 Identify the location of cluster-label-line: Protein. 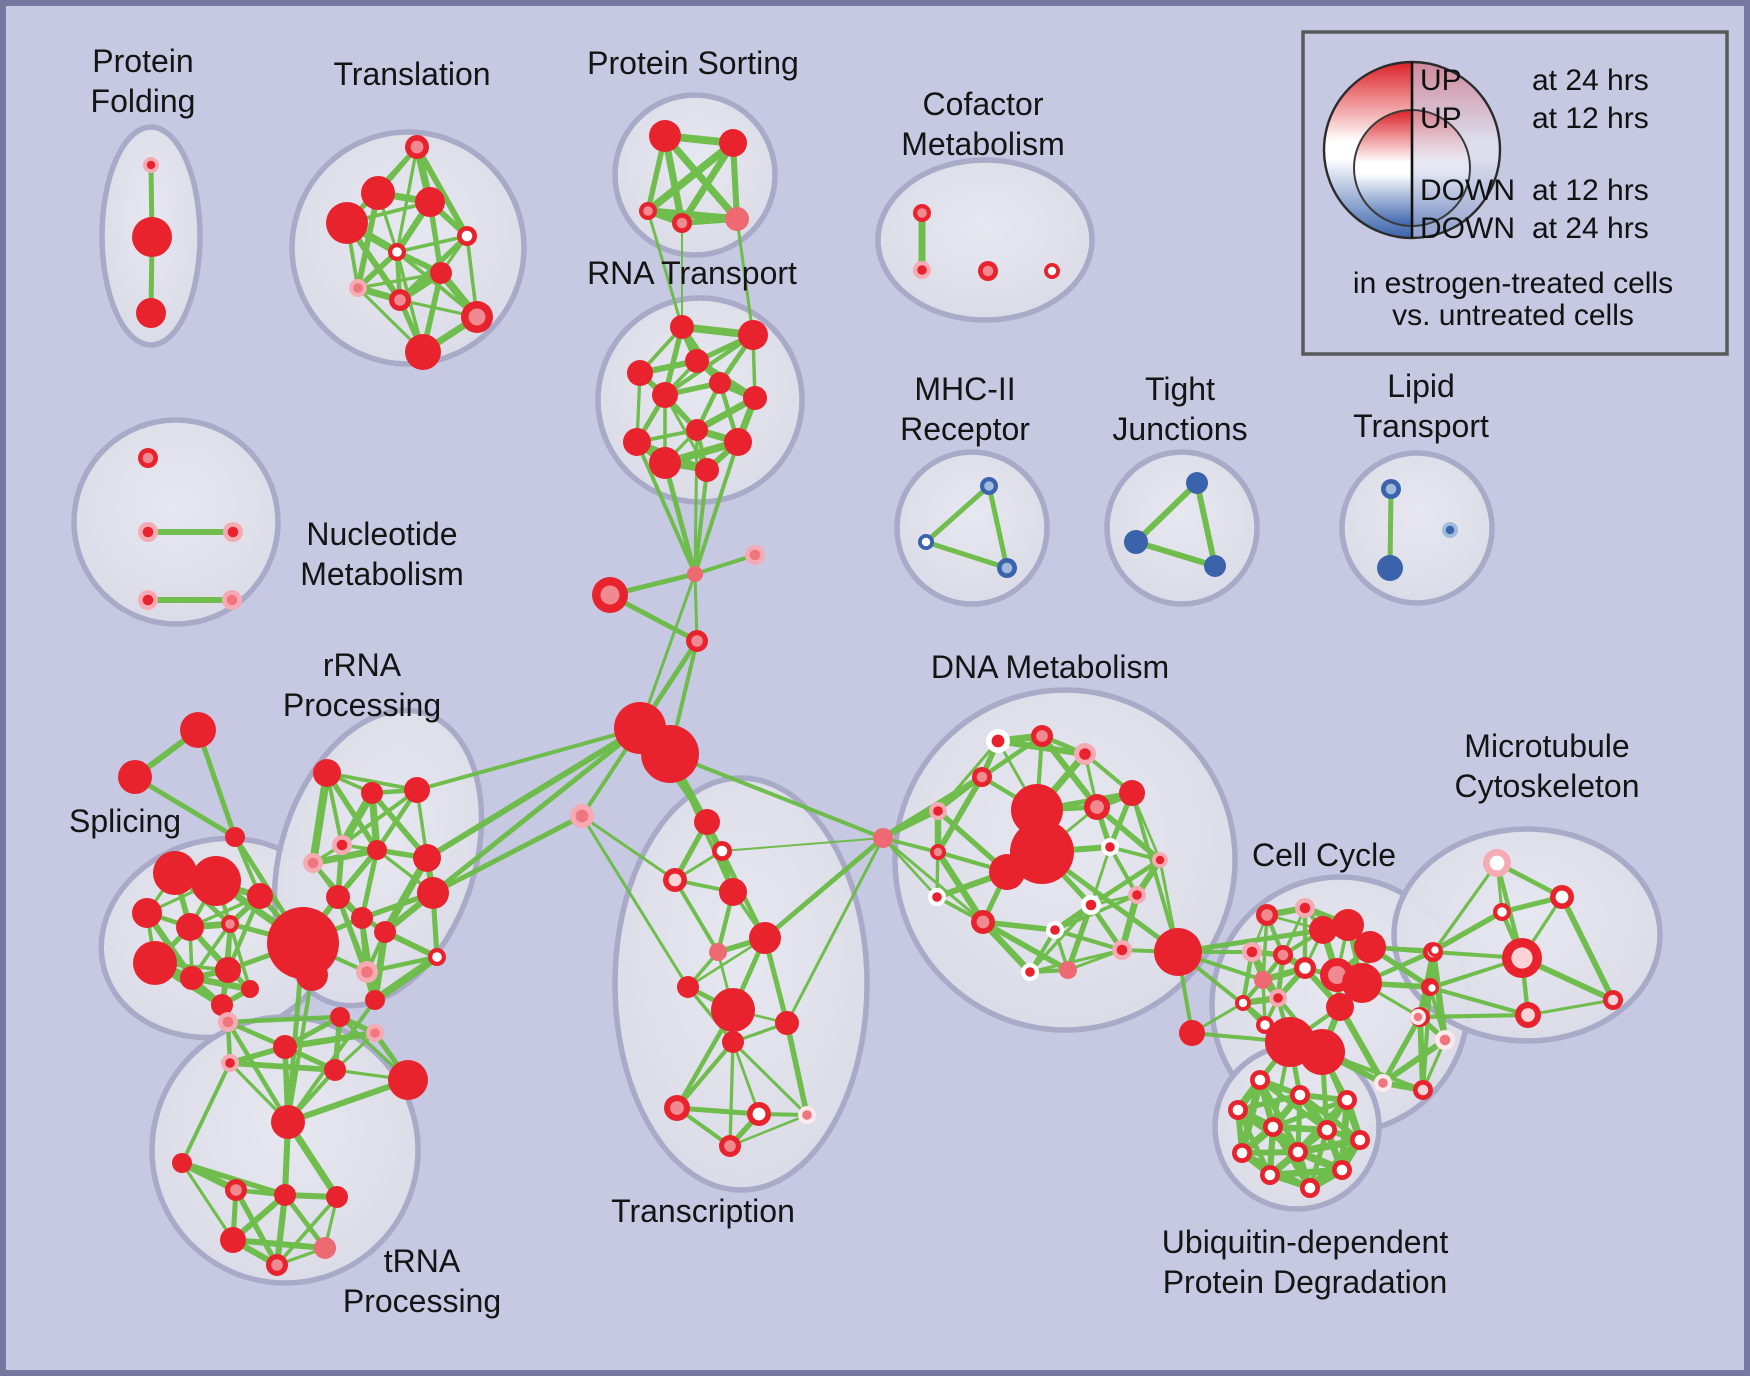
(142, 61).